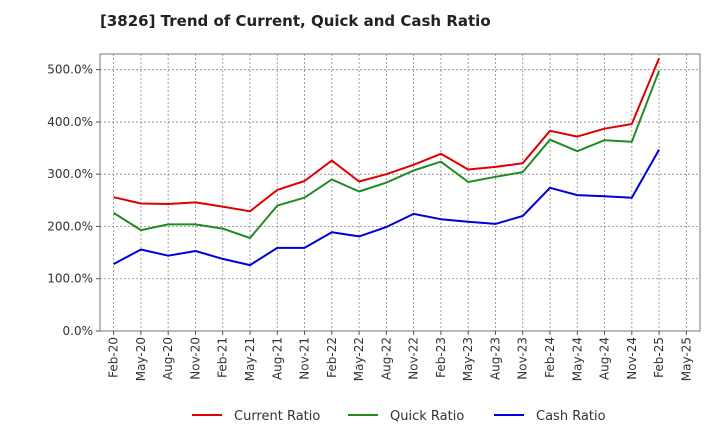  I want to click on y-tick-label: 300.0%, so click(70, 174).